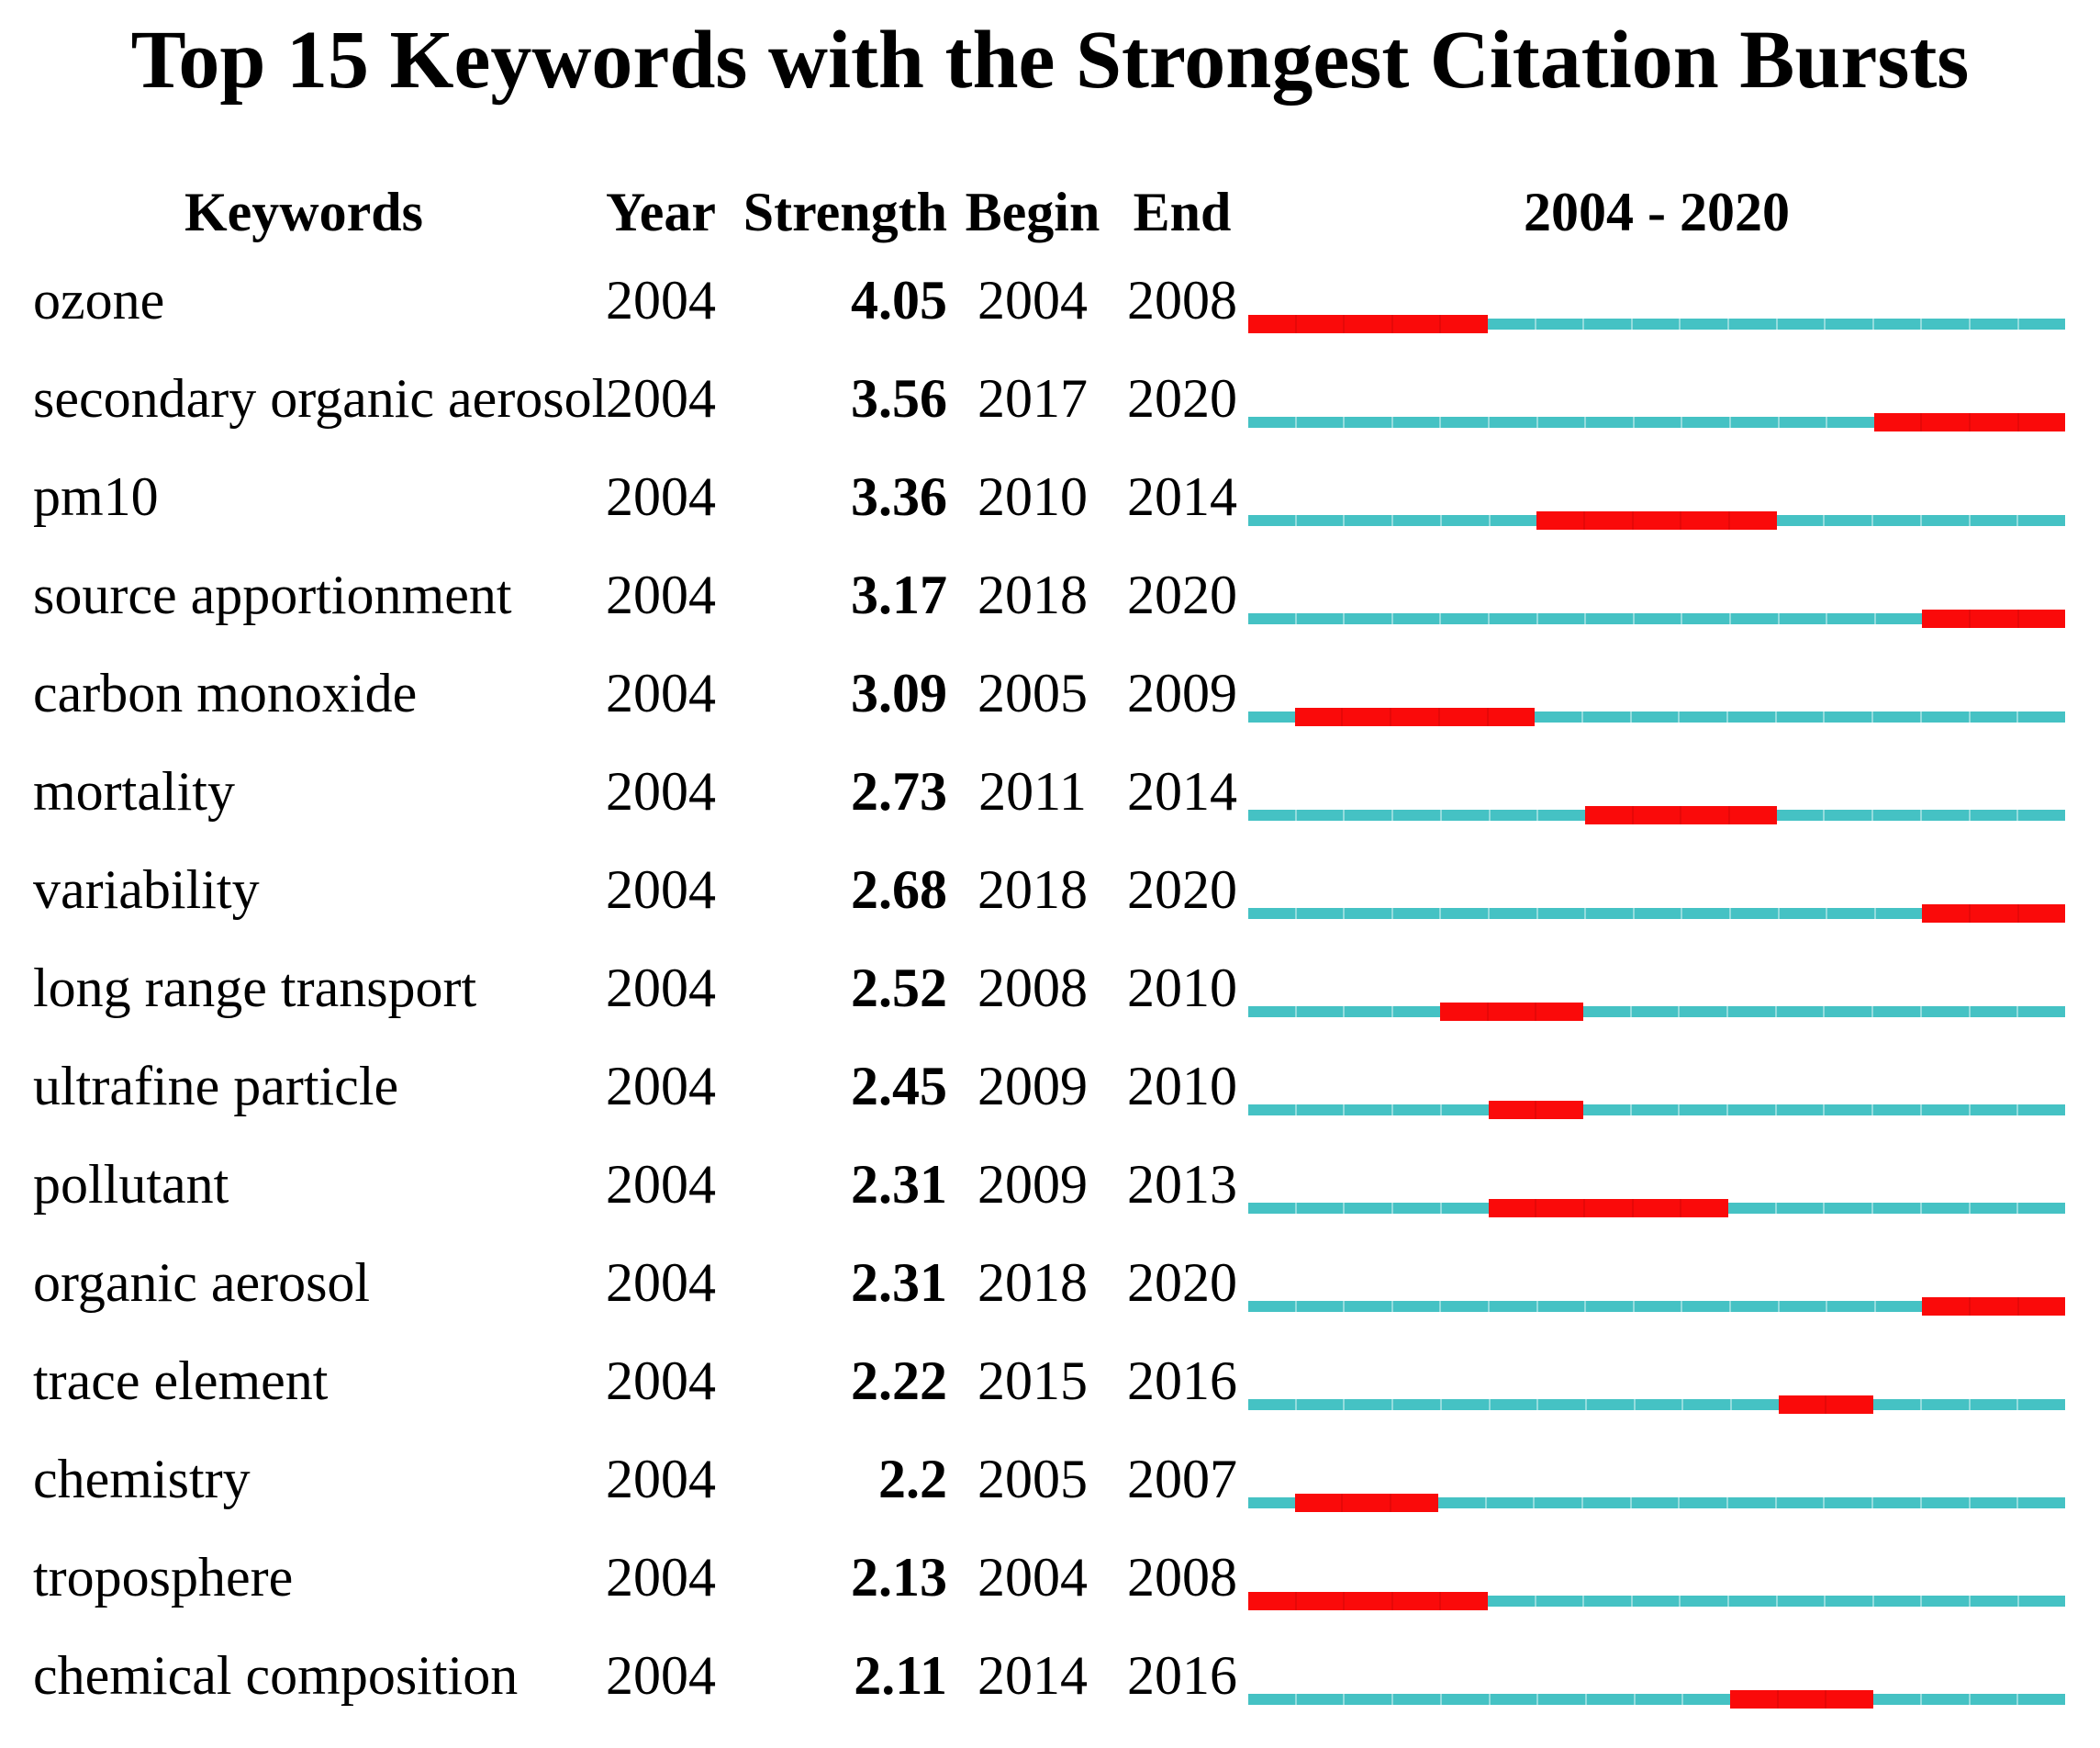  Describe the element at coordinates (202, 1282) in the screenshot. I see `keyword-cell: organic aerosol` at that location.